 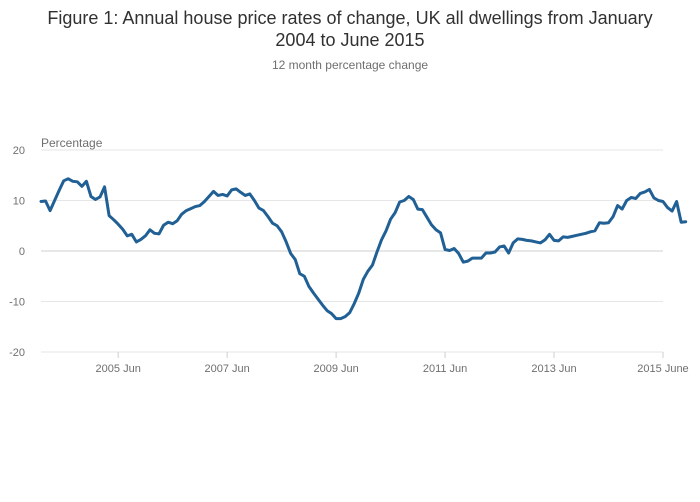 I want to click on y-tick-label: -20, so click(x=17, y=353).